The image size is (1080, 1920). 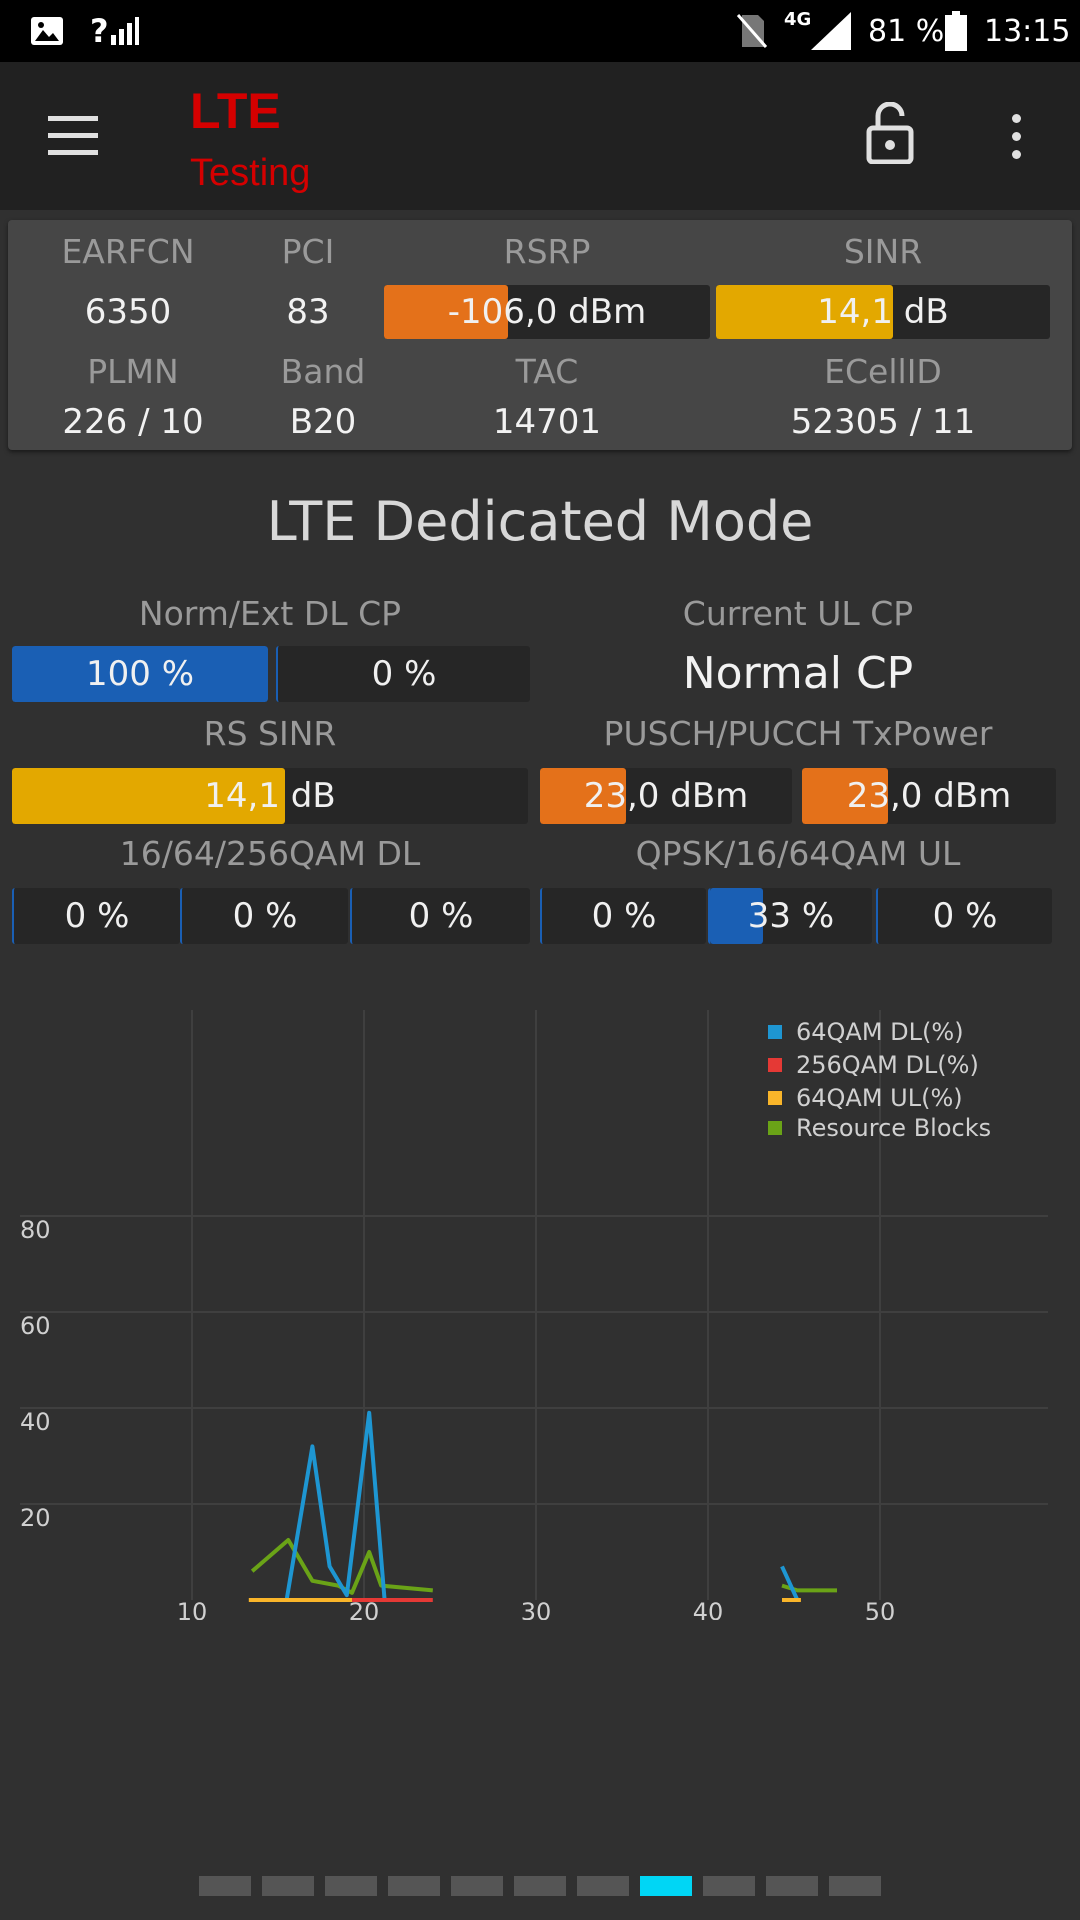 What do you see at coordinates (264, 916) in the screenshot?
I see `qam64-dl-bar: 0 %` at bounding box center [264, 916].